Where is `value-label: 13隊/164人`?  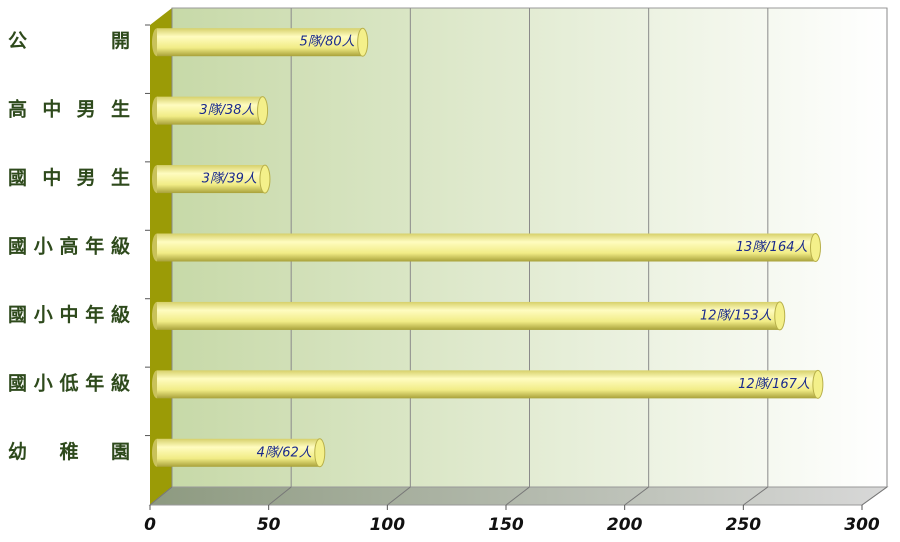
value-label: 13隊/164人 is located at coordinates (772, 247).